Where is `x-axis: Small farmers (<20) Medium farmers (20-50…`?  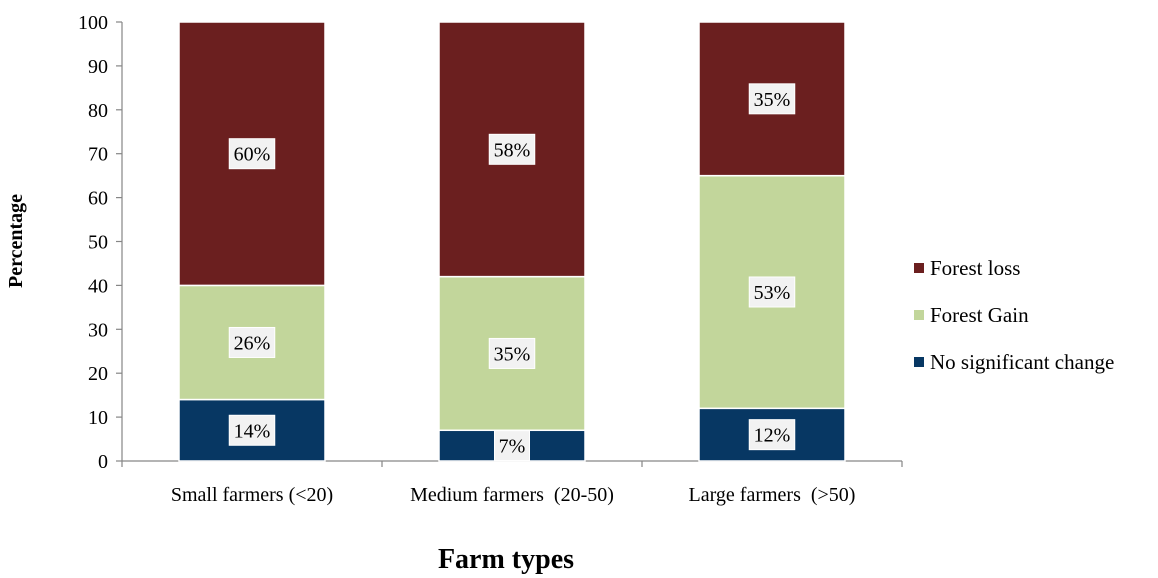
x-axis: Small farmers (<20) Medium farmers (20-50… is located at coordinates (512, 483).